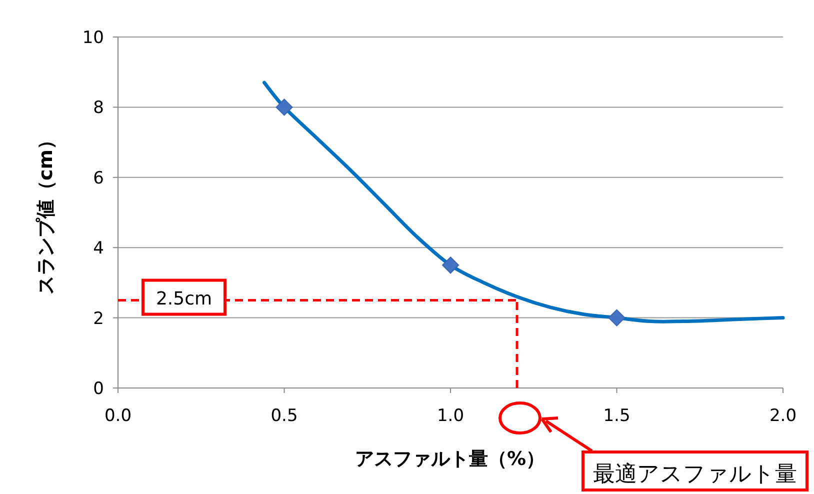 This screenshot has width=814, height=494. Describe the element at coordinates (450, 459) in the screenshot. I see `x-axis-title: アスファルト量（%）` at that location.